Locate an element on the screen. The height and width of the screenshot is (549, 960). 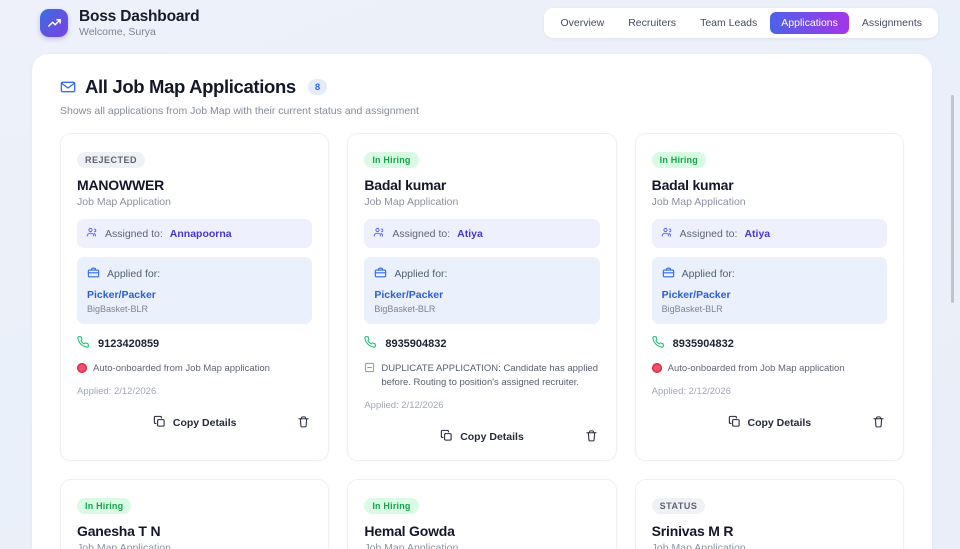
nav-tab-applications: Applications is located at coordinates (809, 23).